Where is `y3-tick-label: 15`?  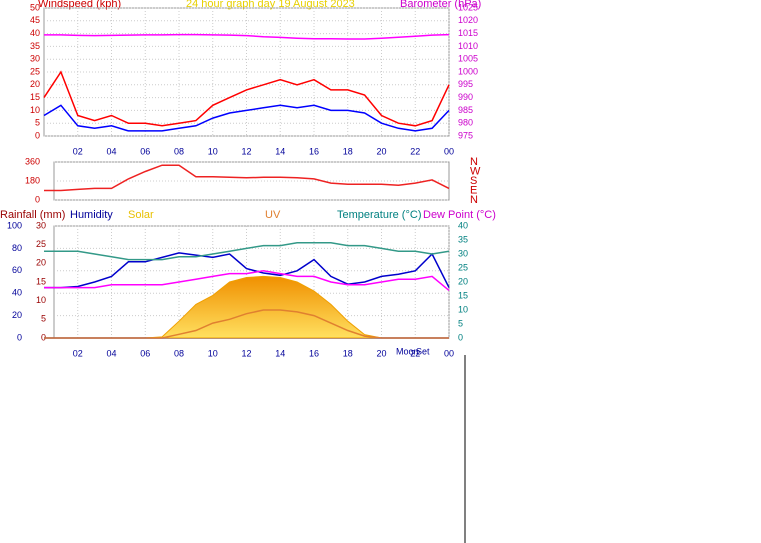
y3-tick-label: 15 is located at coordinates (41, 281).